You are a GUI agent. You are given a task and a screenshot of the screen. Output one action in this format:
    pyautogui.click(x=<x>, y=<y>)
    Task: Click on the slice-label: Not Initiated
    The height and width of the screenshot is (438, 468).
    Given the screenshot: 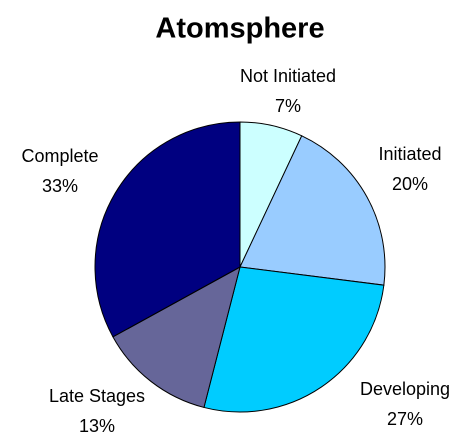 What is the action you would take?
    pyautogui.click(x=288, y=76)
    